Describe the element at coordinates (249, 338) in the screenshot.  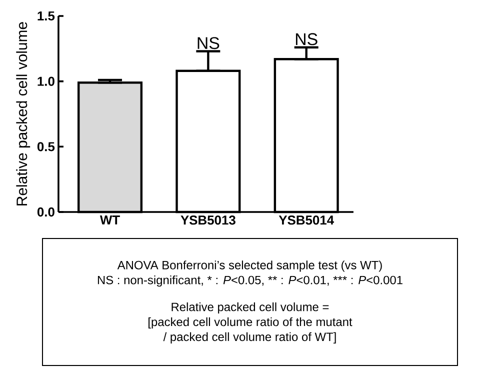
I see `text: / packed cell volume ratio of WT]` at that location.